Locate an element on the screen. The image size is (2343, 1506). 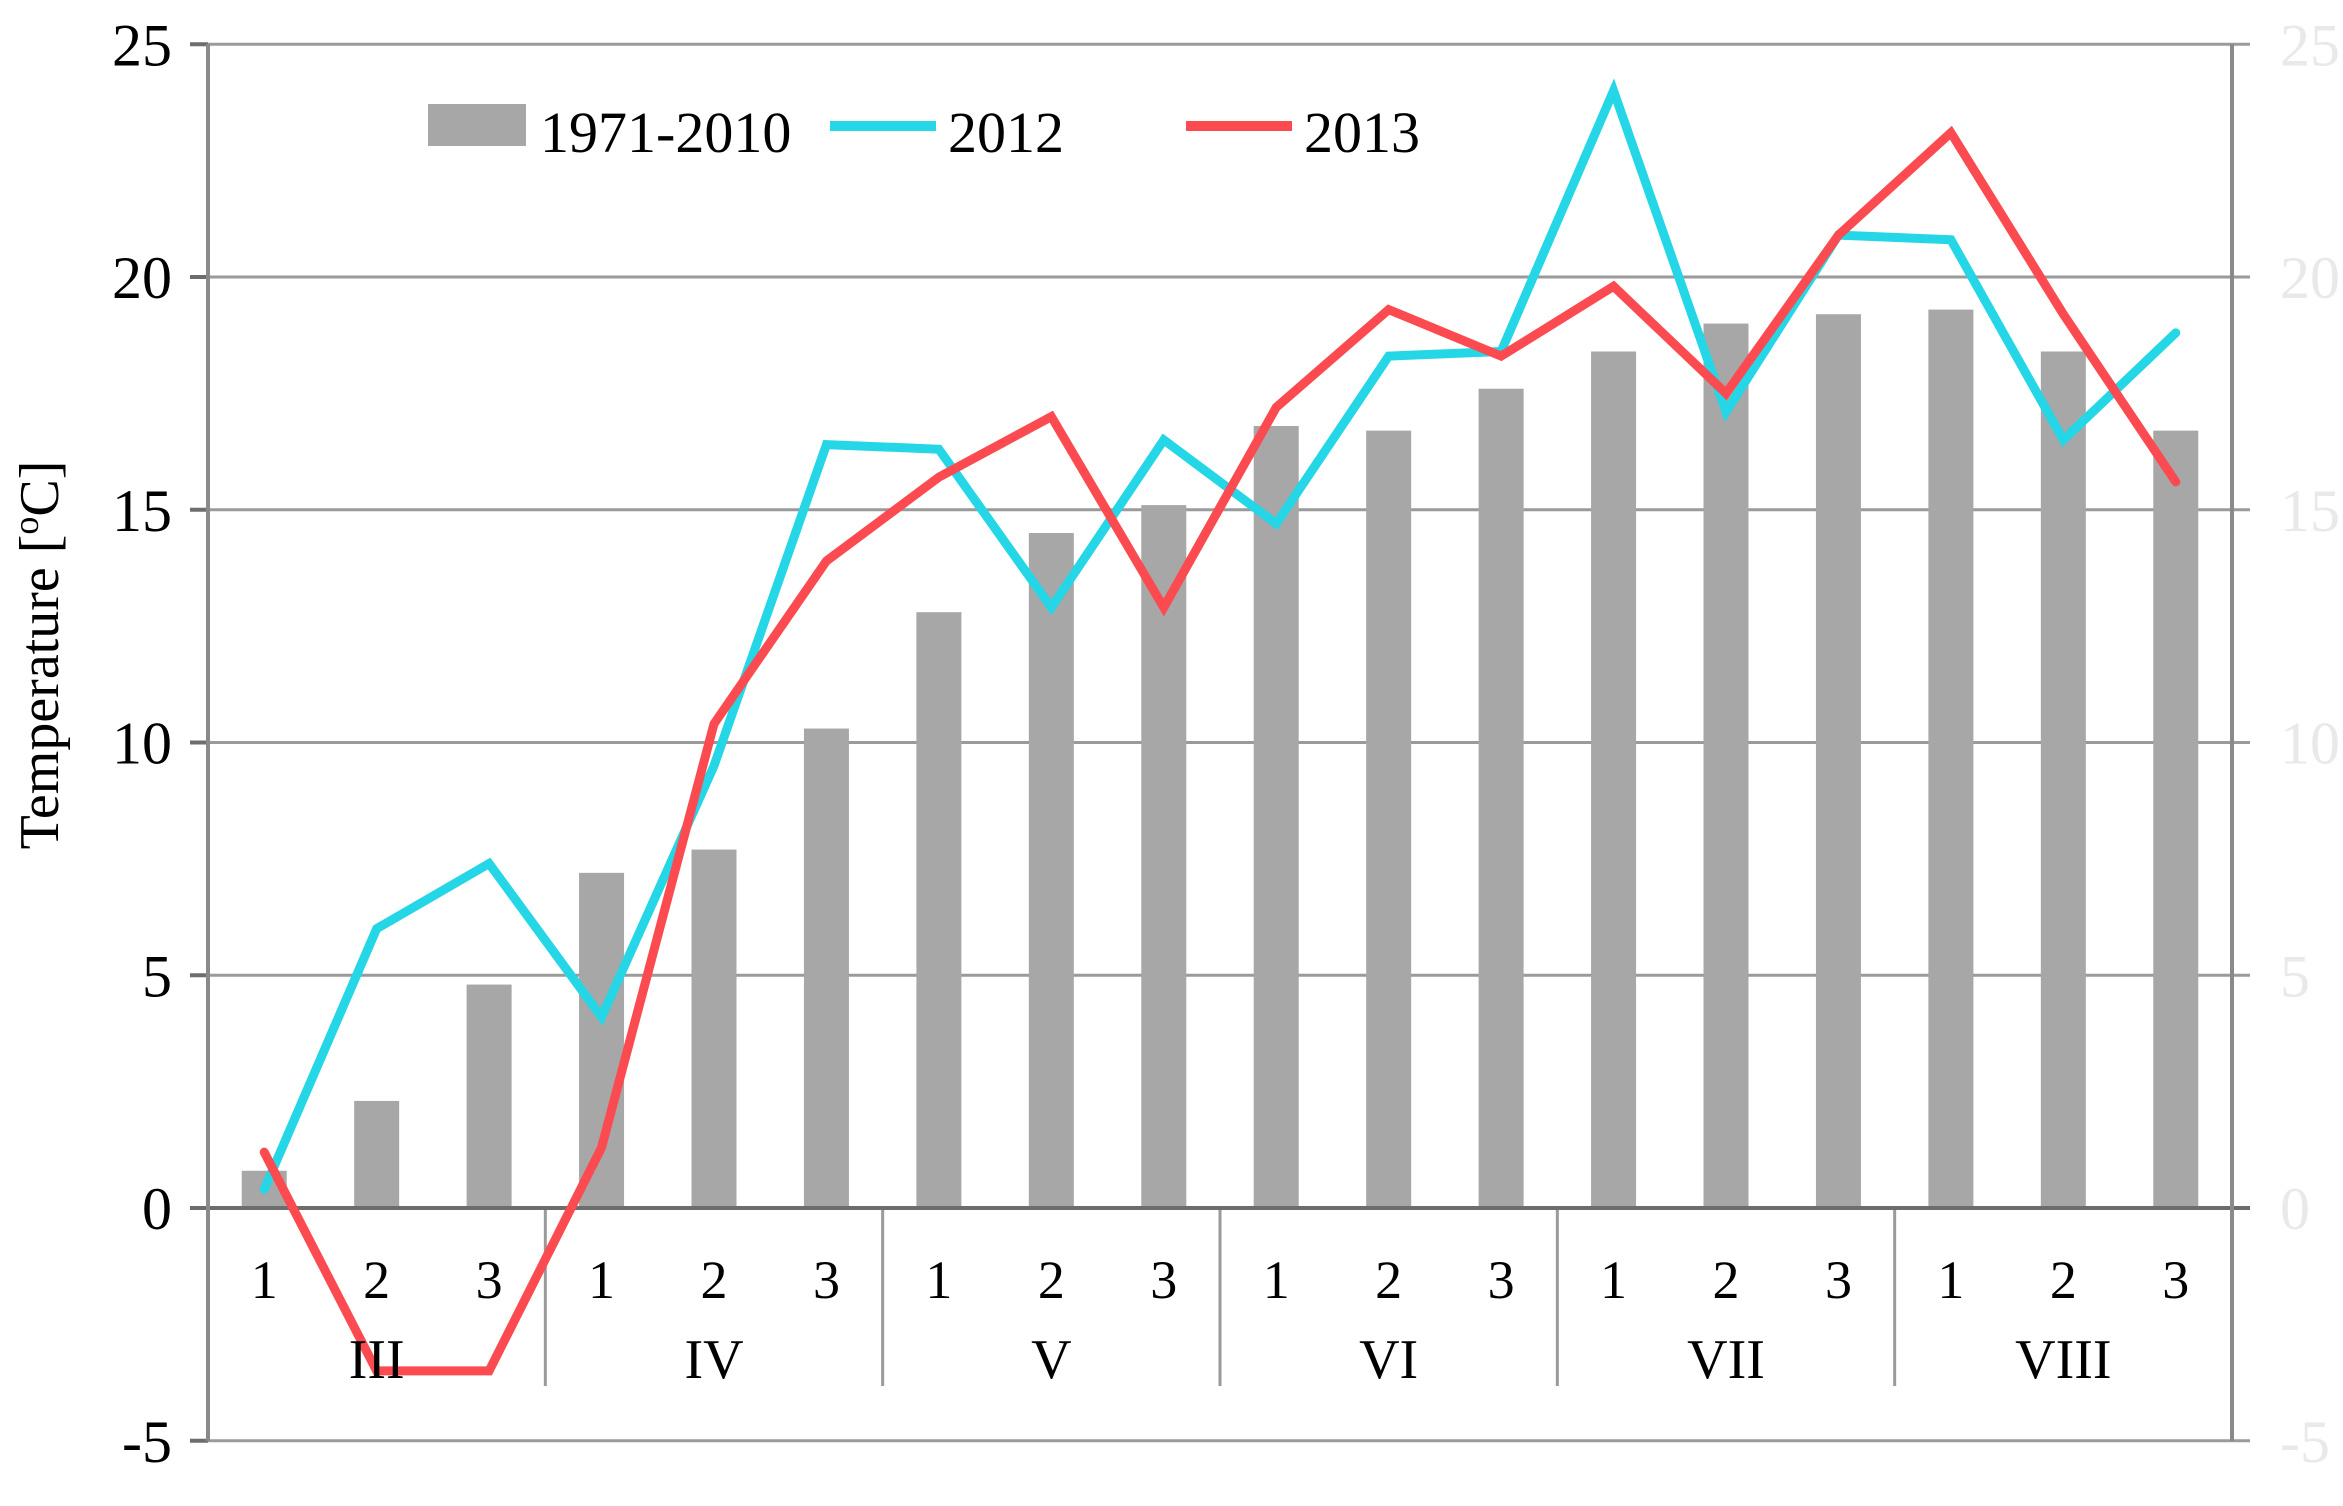
right-y-tick-label-0: 0 is located at coordinates (2295, 1209).